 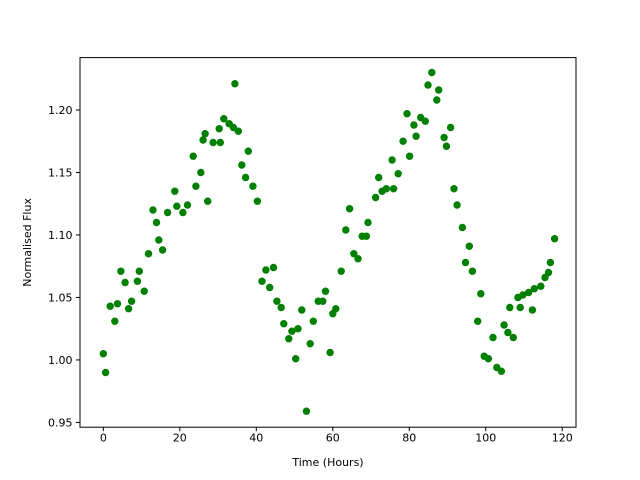 I want to click on x-tick-label: 0, so click(x=103, y=438).